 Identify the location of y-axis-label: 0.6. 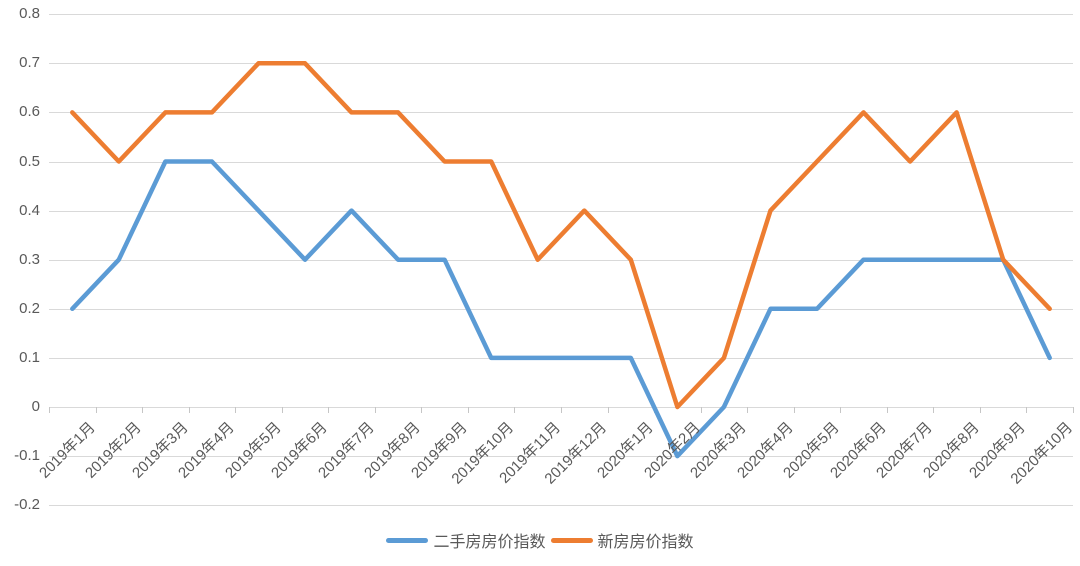
(29, 112).